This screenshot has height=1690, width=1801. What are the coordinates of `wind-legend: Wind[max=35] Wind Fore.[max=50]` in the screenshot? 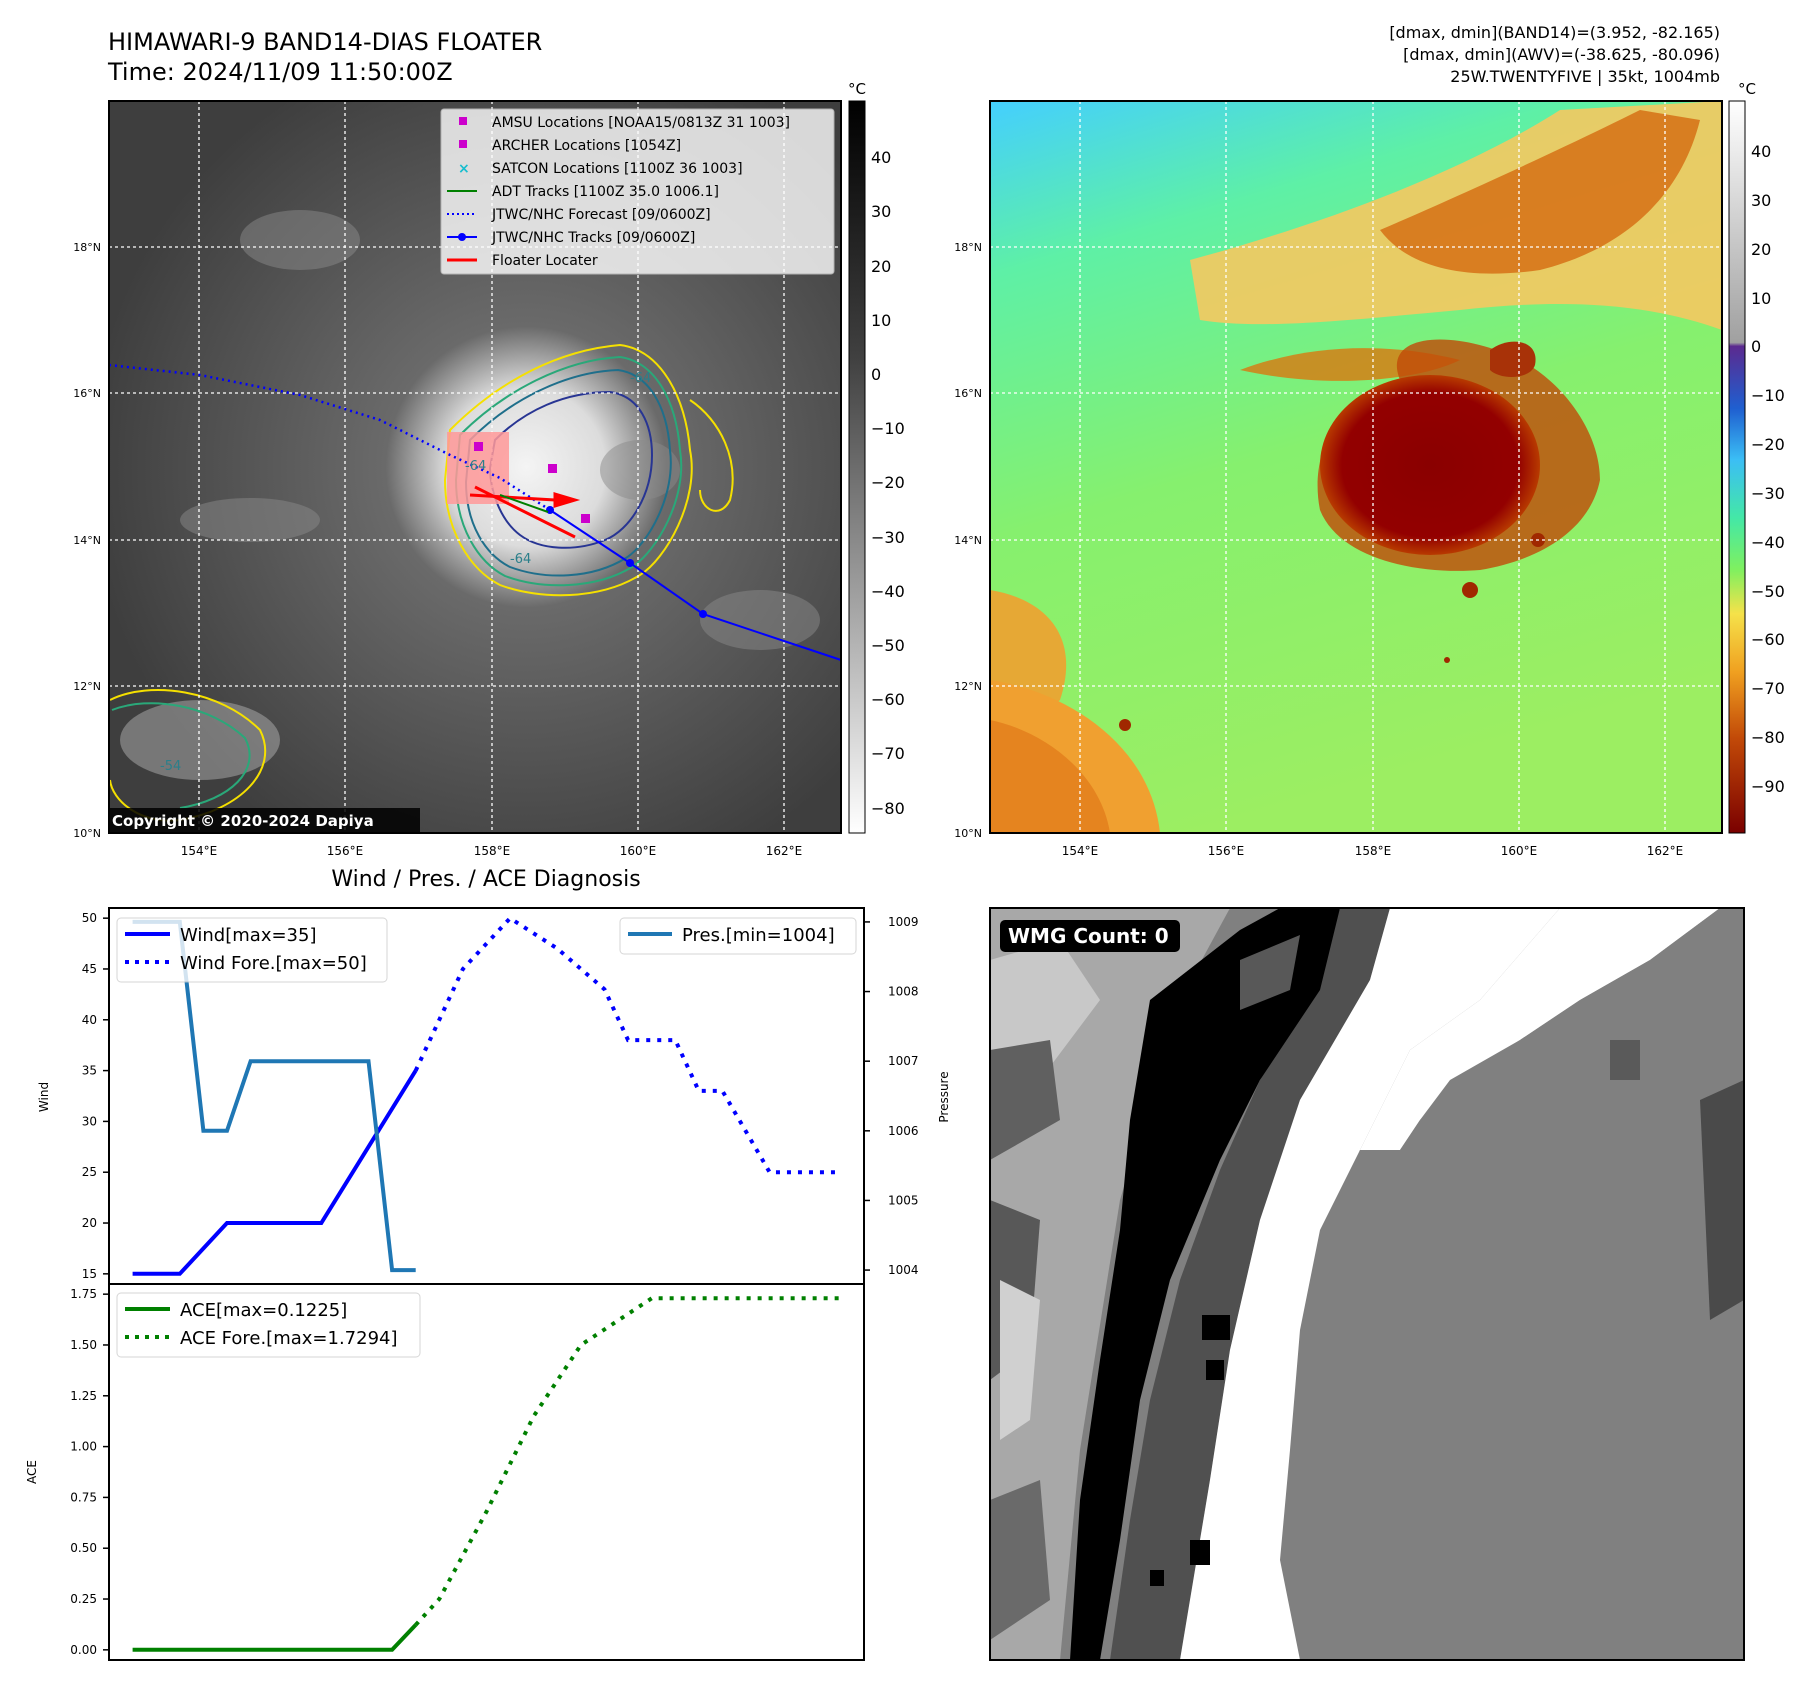 It's located at (252, 950).